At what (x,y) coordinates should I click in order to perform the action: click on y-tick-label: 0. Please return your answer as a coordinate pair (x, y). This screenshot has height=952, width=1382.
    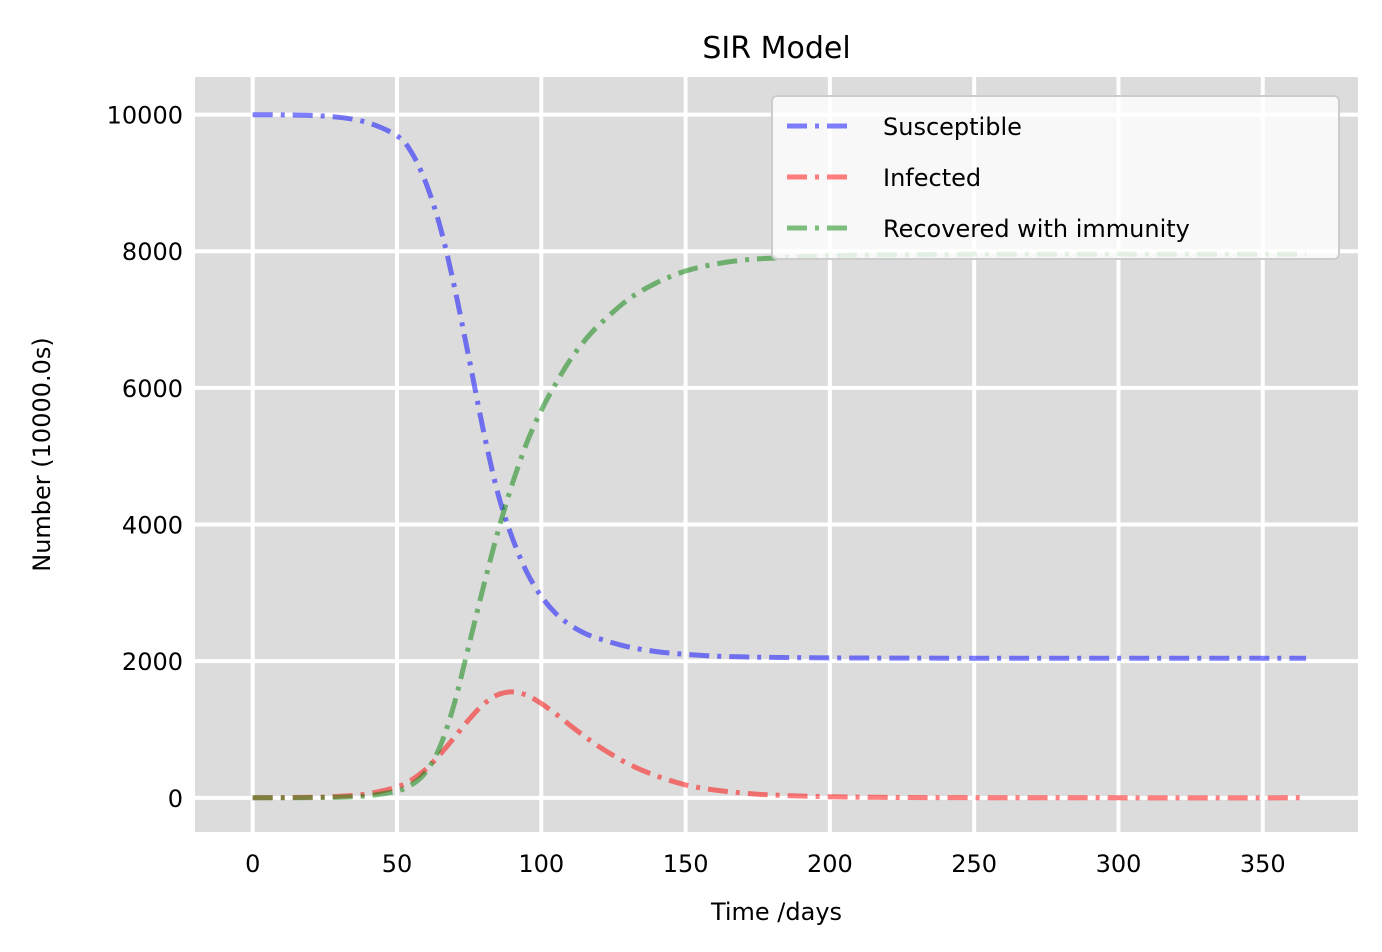
    Looking at the image, I should click on (175, 799).